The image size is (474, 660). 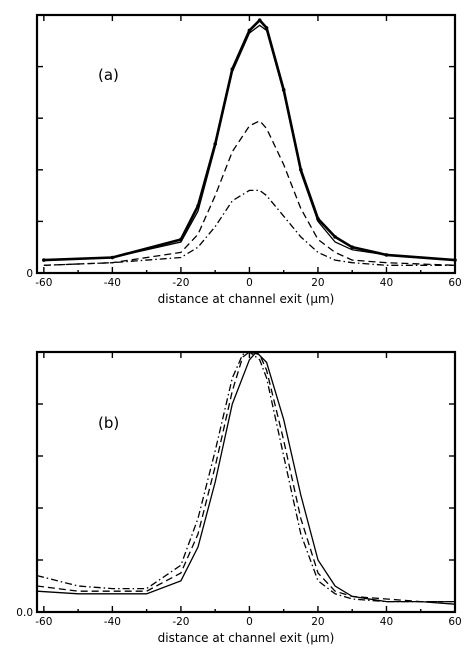 What do you see at coordinates (29, 274) in the screenshot?
I see `y-tick-label: 0` at bounding box center [29, 274].